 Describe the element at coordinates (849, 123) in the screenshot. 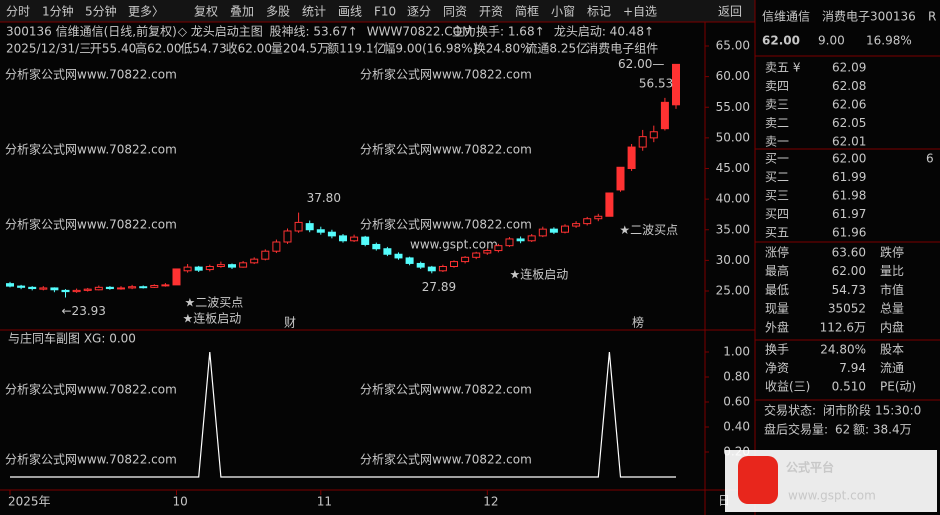

I see `ask-price: 62.05` at that location.